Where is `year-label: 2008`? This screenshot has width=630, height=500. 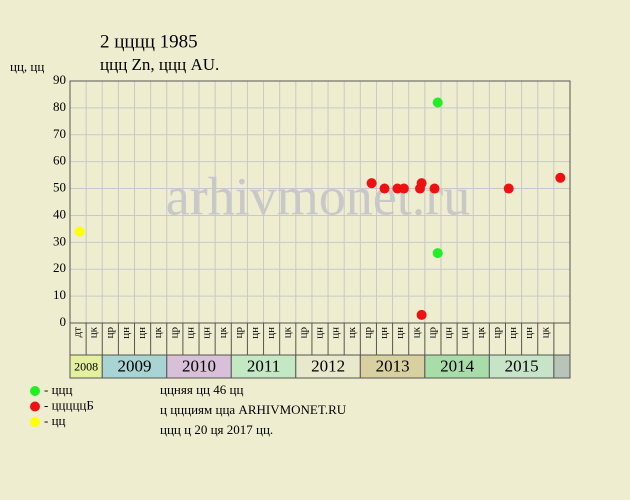
year-label: 2008 is located at coordinates (86, 366).